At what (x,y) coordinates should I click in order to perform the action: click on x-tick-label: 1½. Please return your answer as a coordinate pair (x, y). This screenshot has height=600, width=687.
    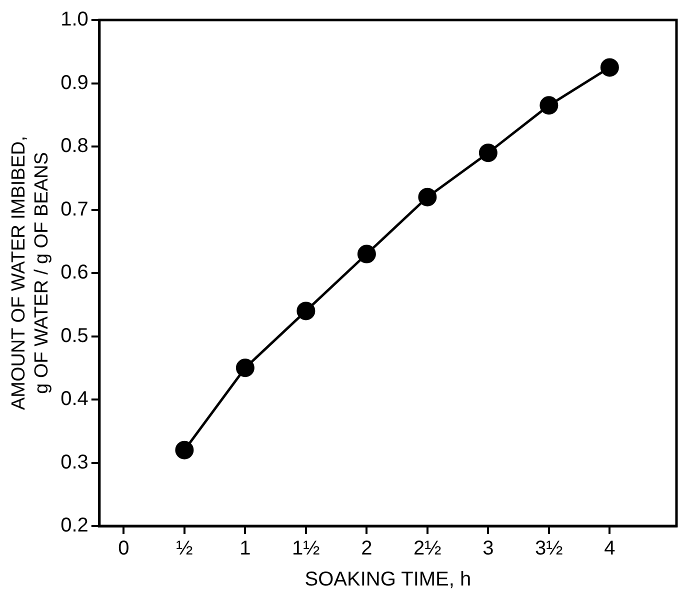
    Looking at the image, I should click on (306, 549).